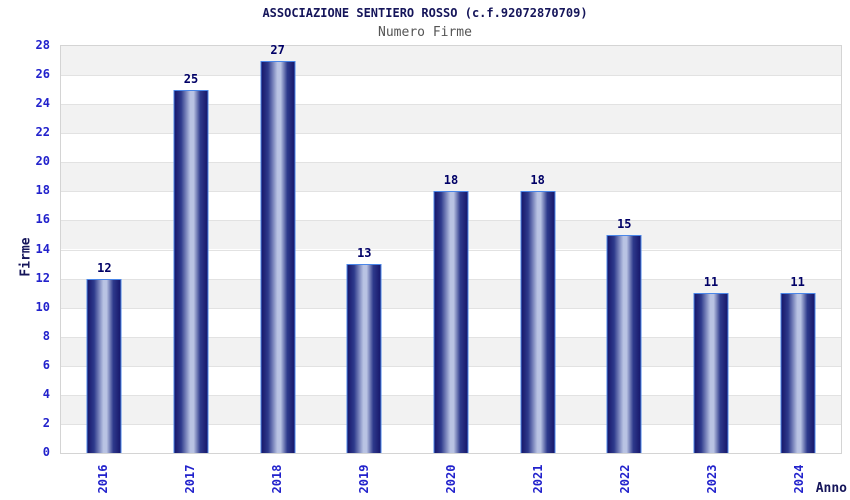 This screenshot has width=850, height=500. Describe the element at coordinates (797, 249) in the screenshot. I see `bar-group-2024: 11` at that location.